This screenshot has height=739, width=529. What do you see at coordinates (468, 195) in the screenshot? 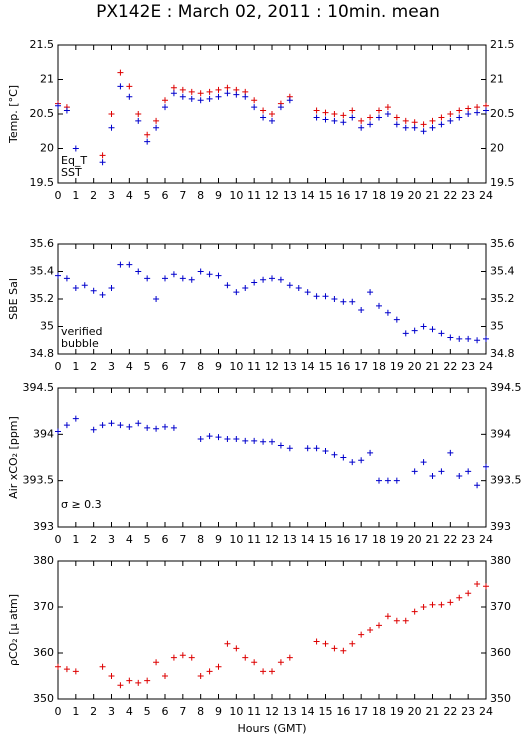
I see `x-tick-label: 23` at bounding box center [468, 195].